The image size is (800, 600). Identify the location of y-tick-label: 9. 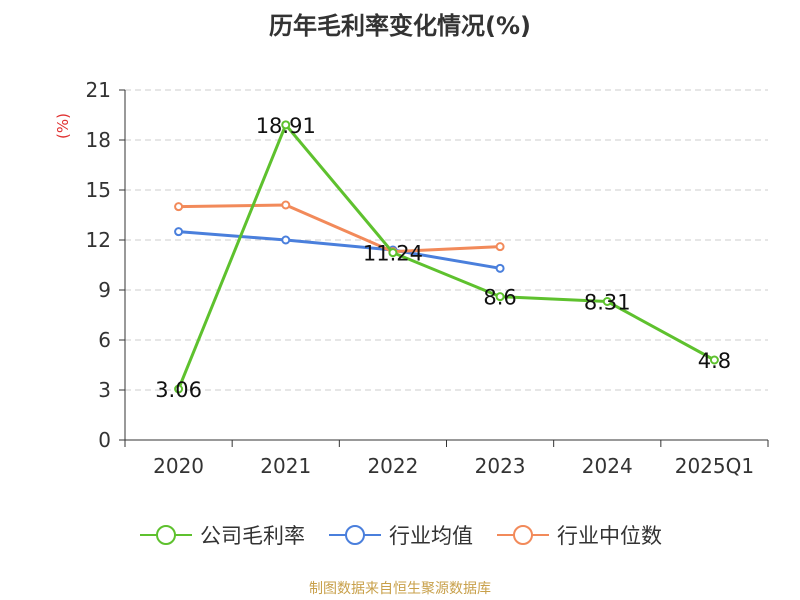
(104, 290).